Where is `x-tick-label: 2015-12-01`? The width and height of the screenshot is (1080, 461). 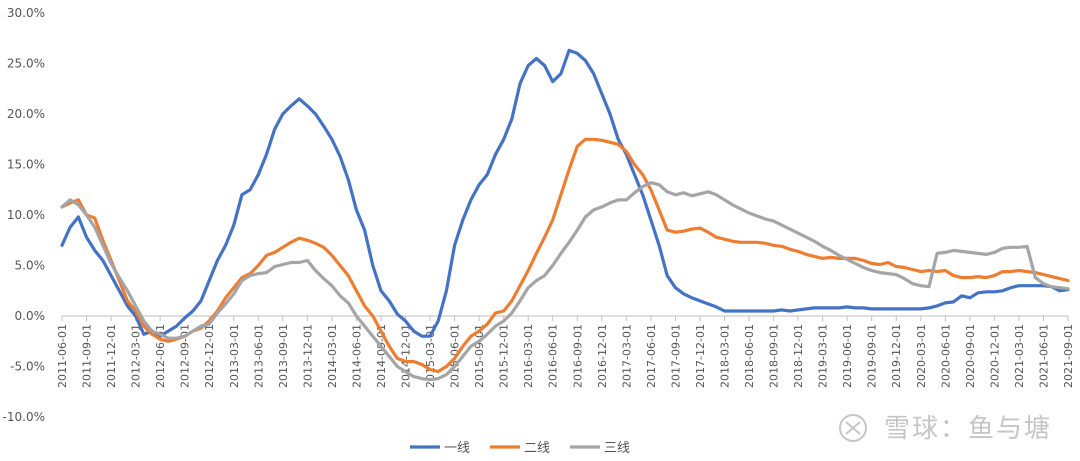
x-tick-label: 2015-12-01 is located at coordinates (504, 356).